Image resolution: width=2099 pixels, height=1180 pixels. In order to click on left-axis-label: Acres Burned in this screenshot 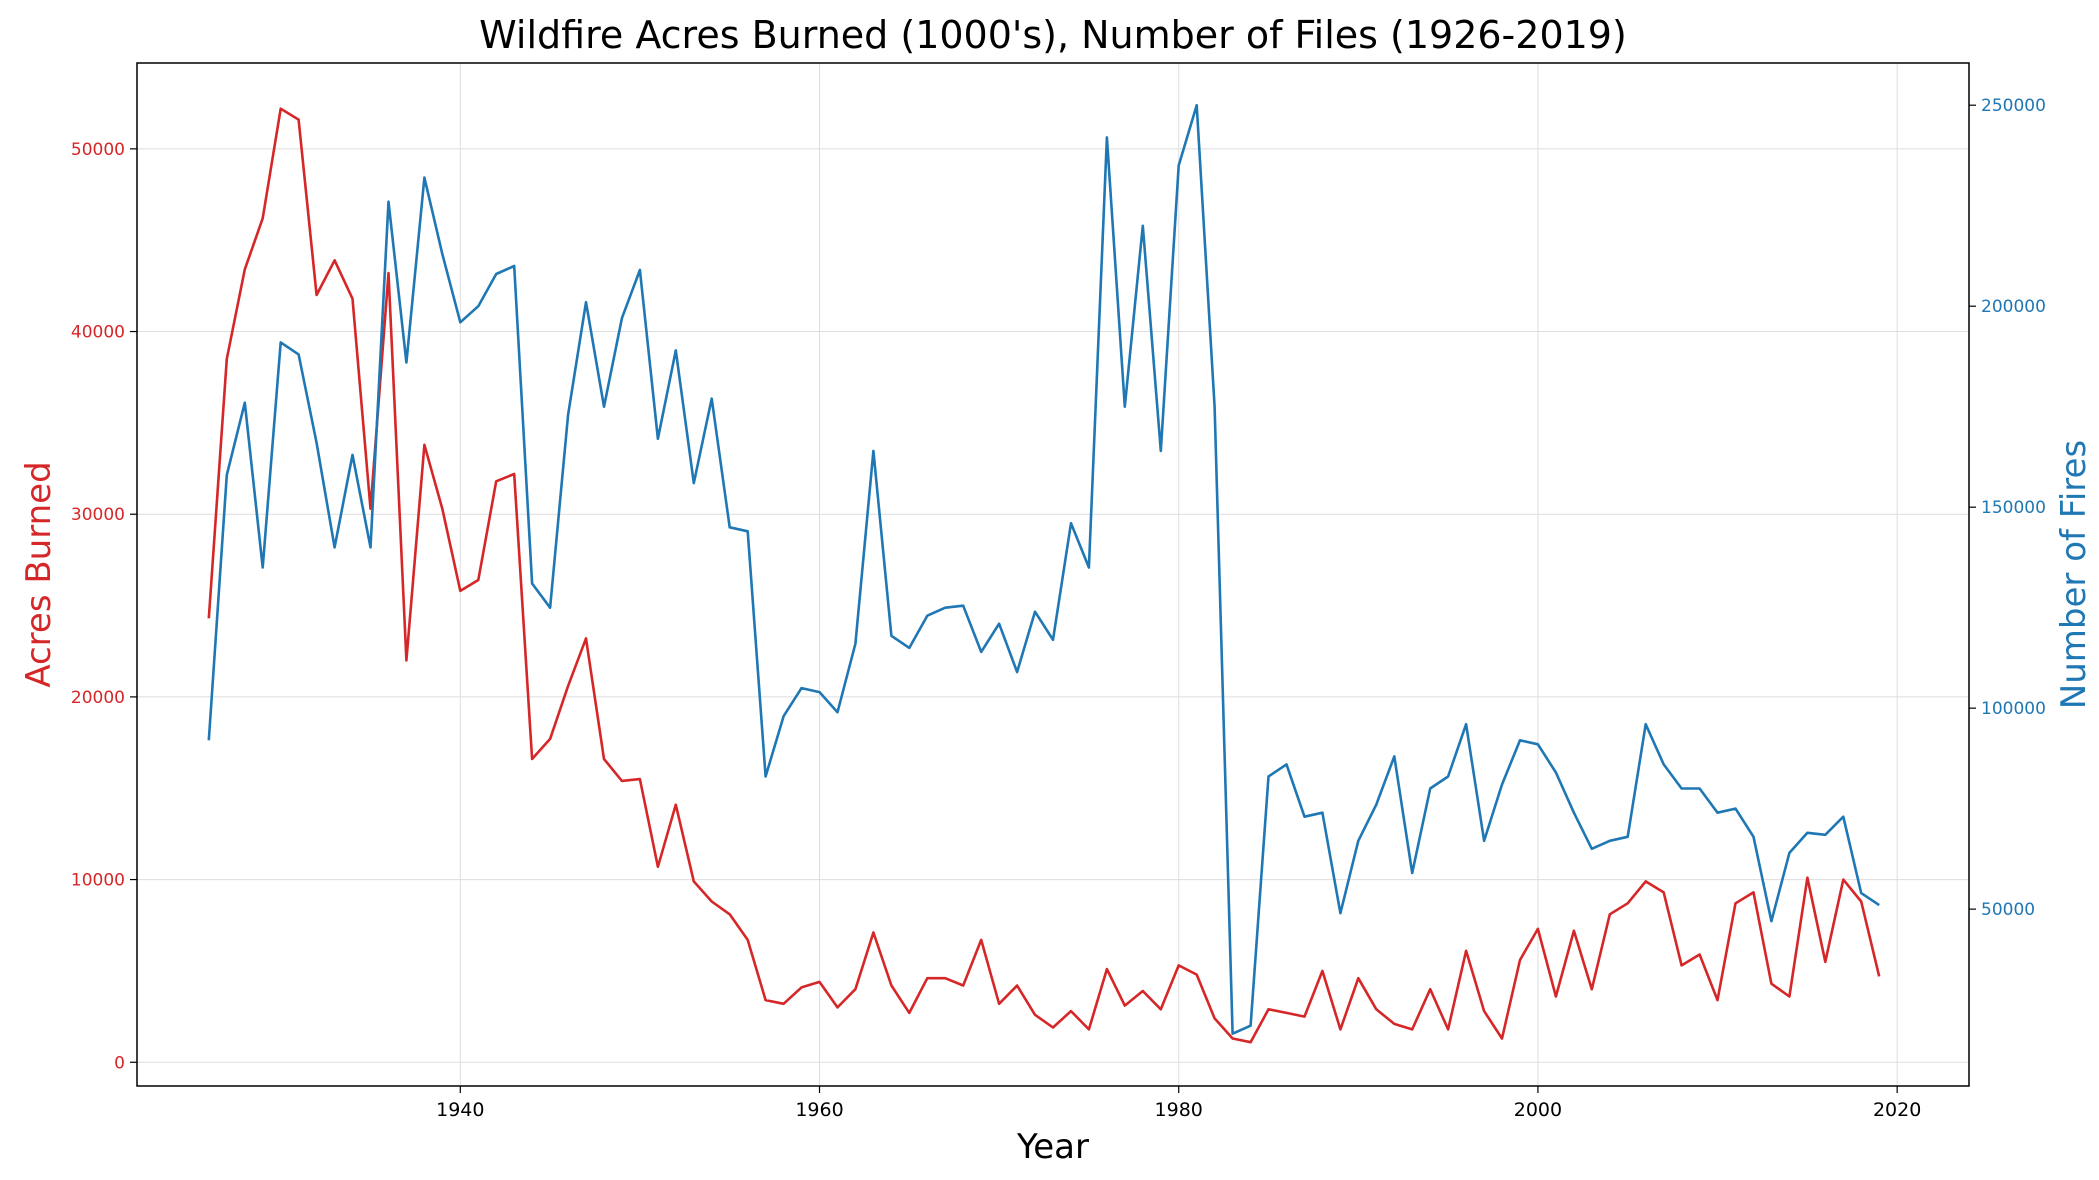, I will do `click(39, 574)`.